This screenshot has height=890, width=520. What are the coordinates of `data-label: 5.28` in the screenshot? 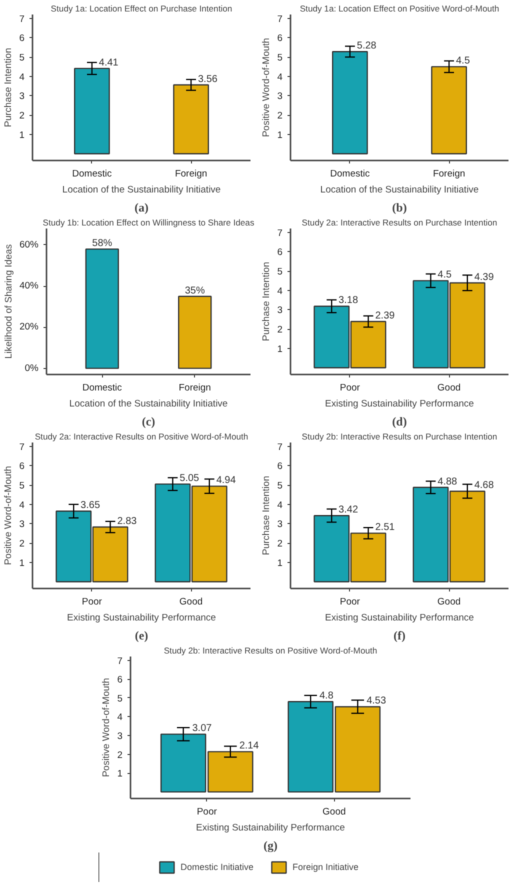 It's located at (366, 46).